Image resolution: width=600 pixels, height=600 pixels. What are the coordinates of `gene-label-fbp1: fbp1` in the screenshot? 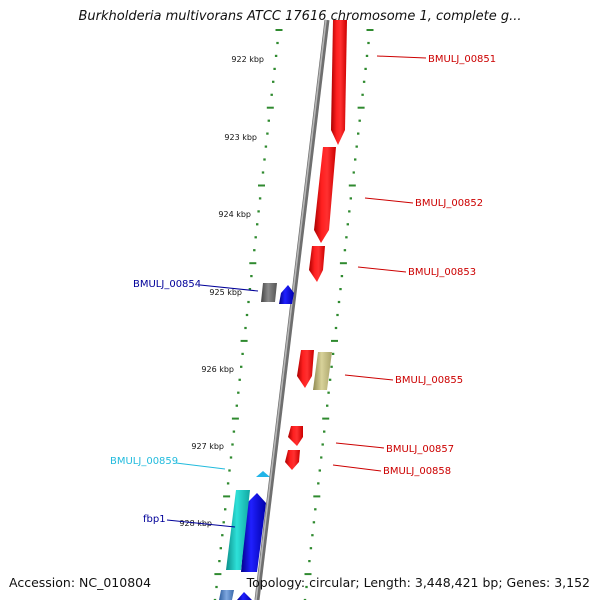 It's located at (154, 519).